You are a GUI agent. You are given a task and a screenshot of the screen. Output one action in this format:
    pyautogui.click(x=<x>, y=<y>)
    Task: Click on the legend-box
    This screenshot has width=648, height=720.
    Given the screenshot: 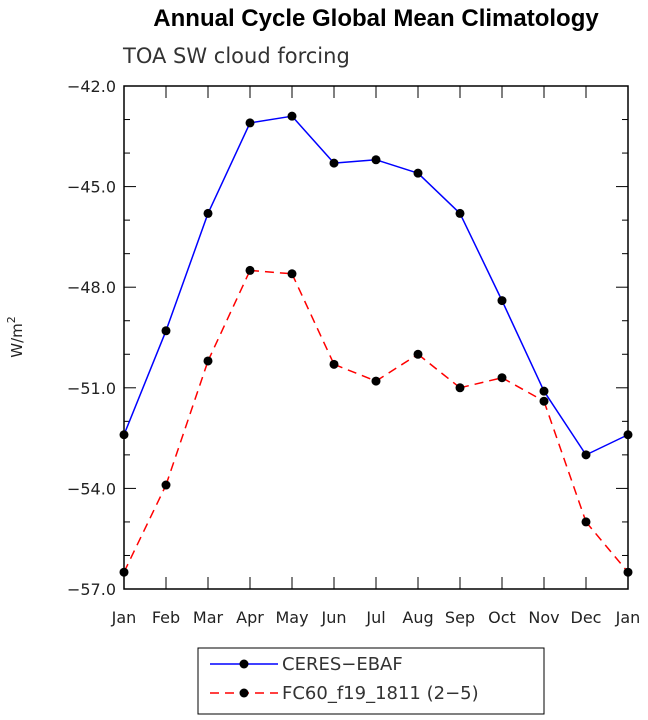 What is the action you would take?
    pyautogui.click(x=371, y=681)
    